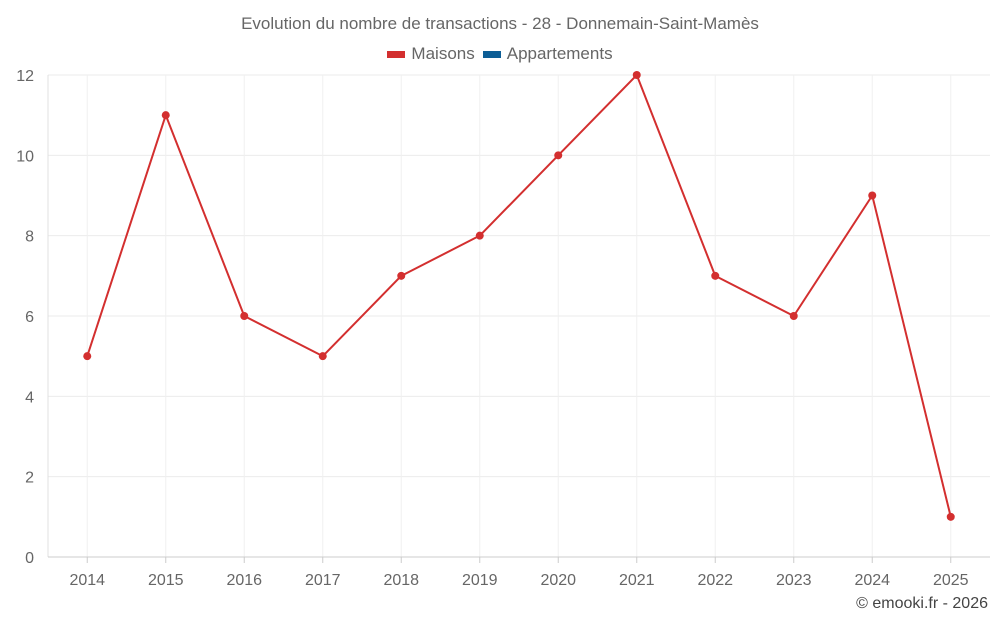 The image size is (1000, 625). What do you see at coordinates (491, 54) in the screenshot?
I see `legend-swatch-appartements` at bounding box center [491, 54].